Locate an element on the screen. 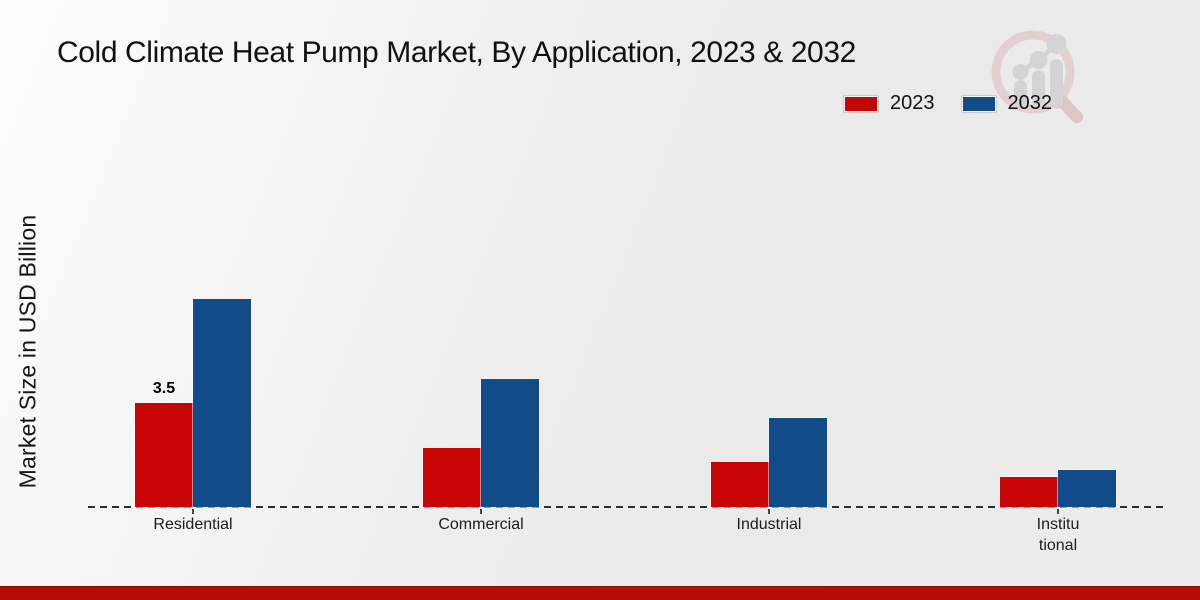  magnifier-bar-chart-logo-icon is located at coordinates (1037, 76).